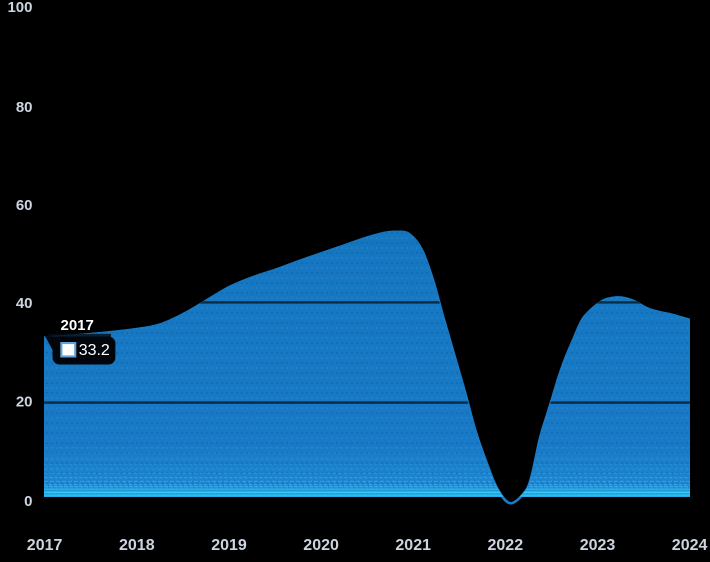  I want to click on svg-text: 80, so click(24, 107).